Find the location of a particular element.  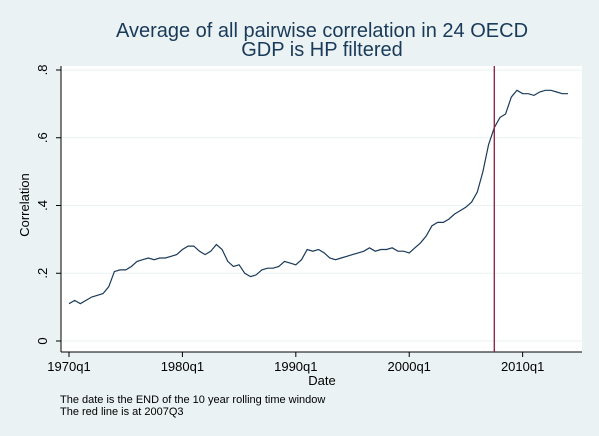

chart-subtitle: GDP is HP filtered is located at coordinates (322, 50).